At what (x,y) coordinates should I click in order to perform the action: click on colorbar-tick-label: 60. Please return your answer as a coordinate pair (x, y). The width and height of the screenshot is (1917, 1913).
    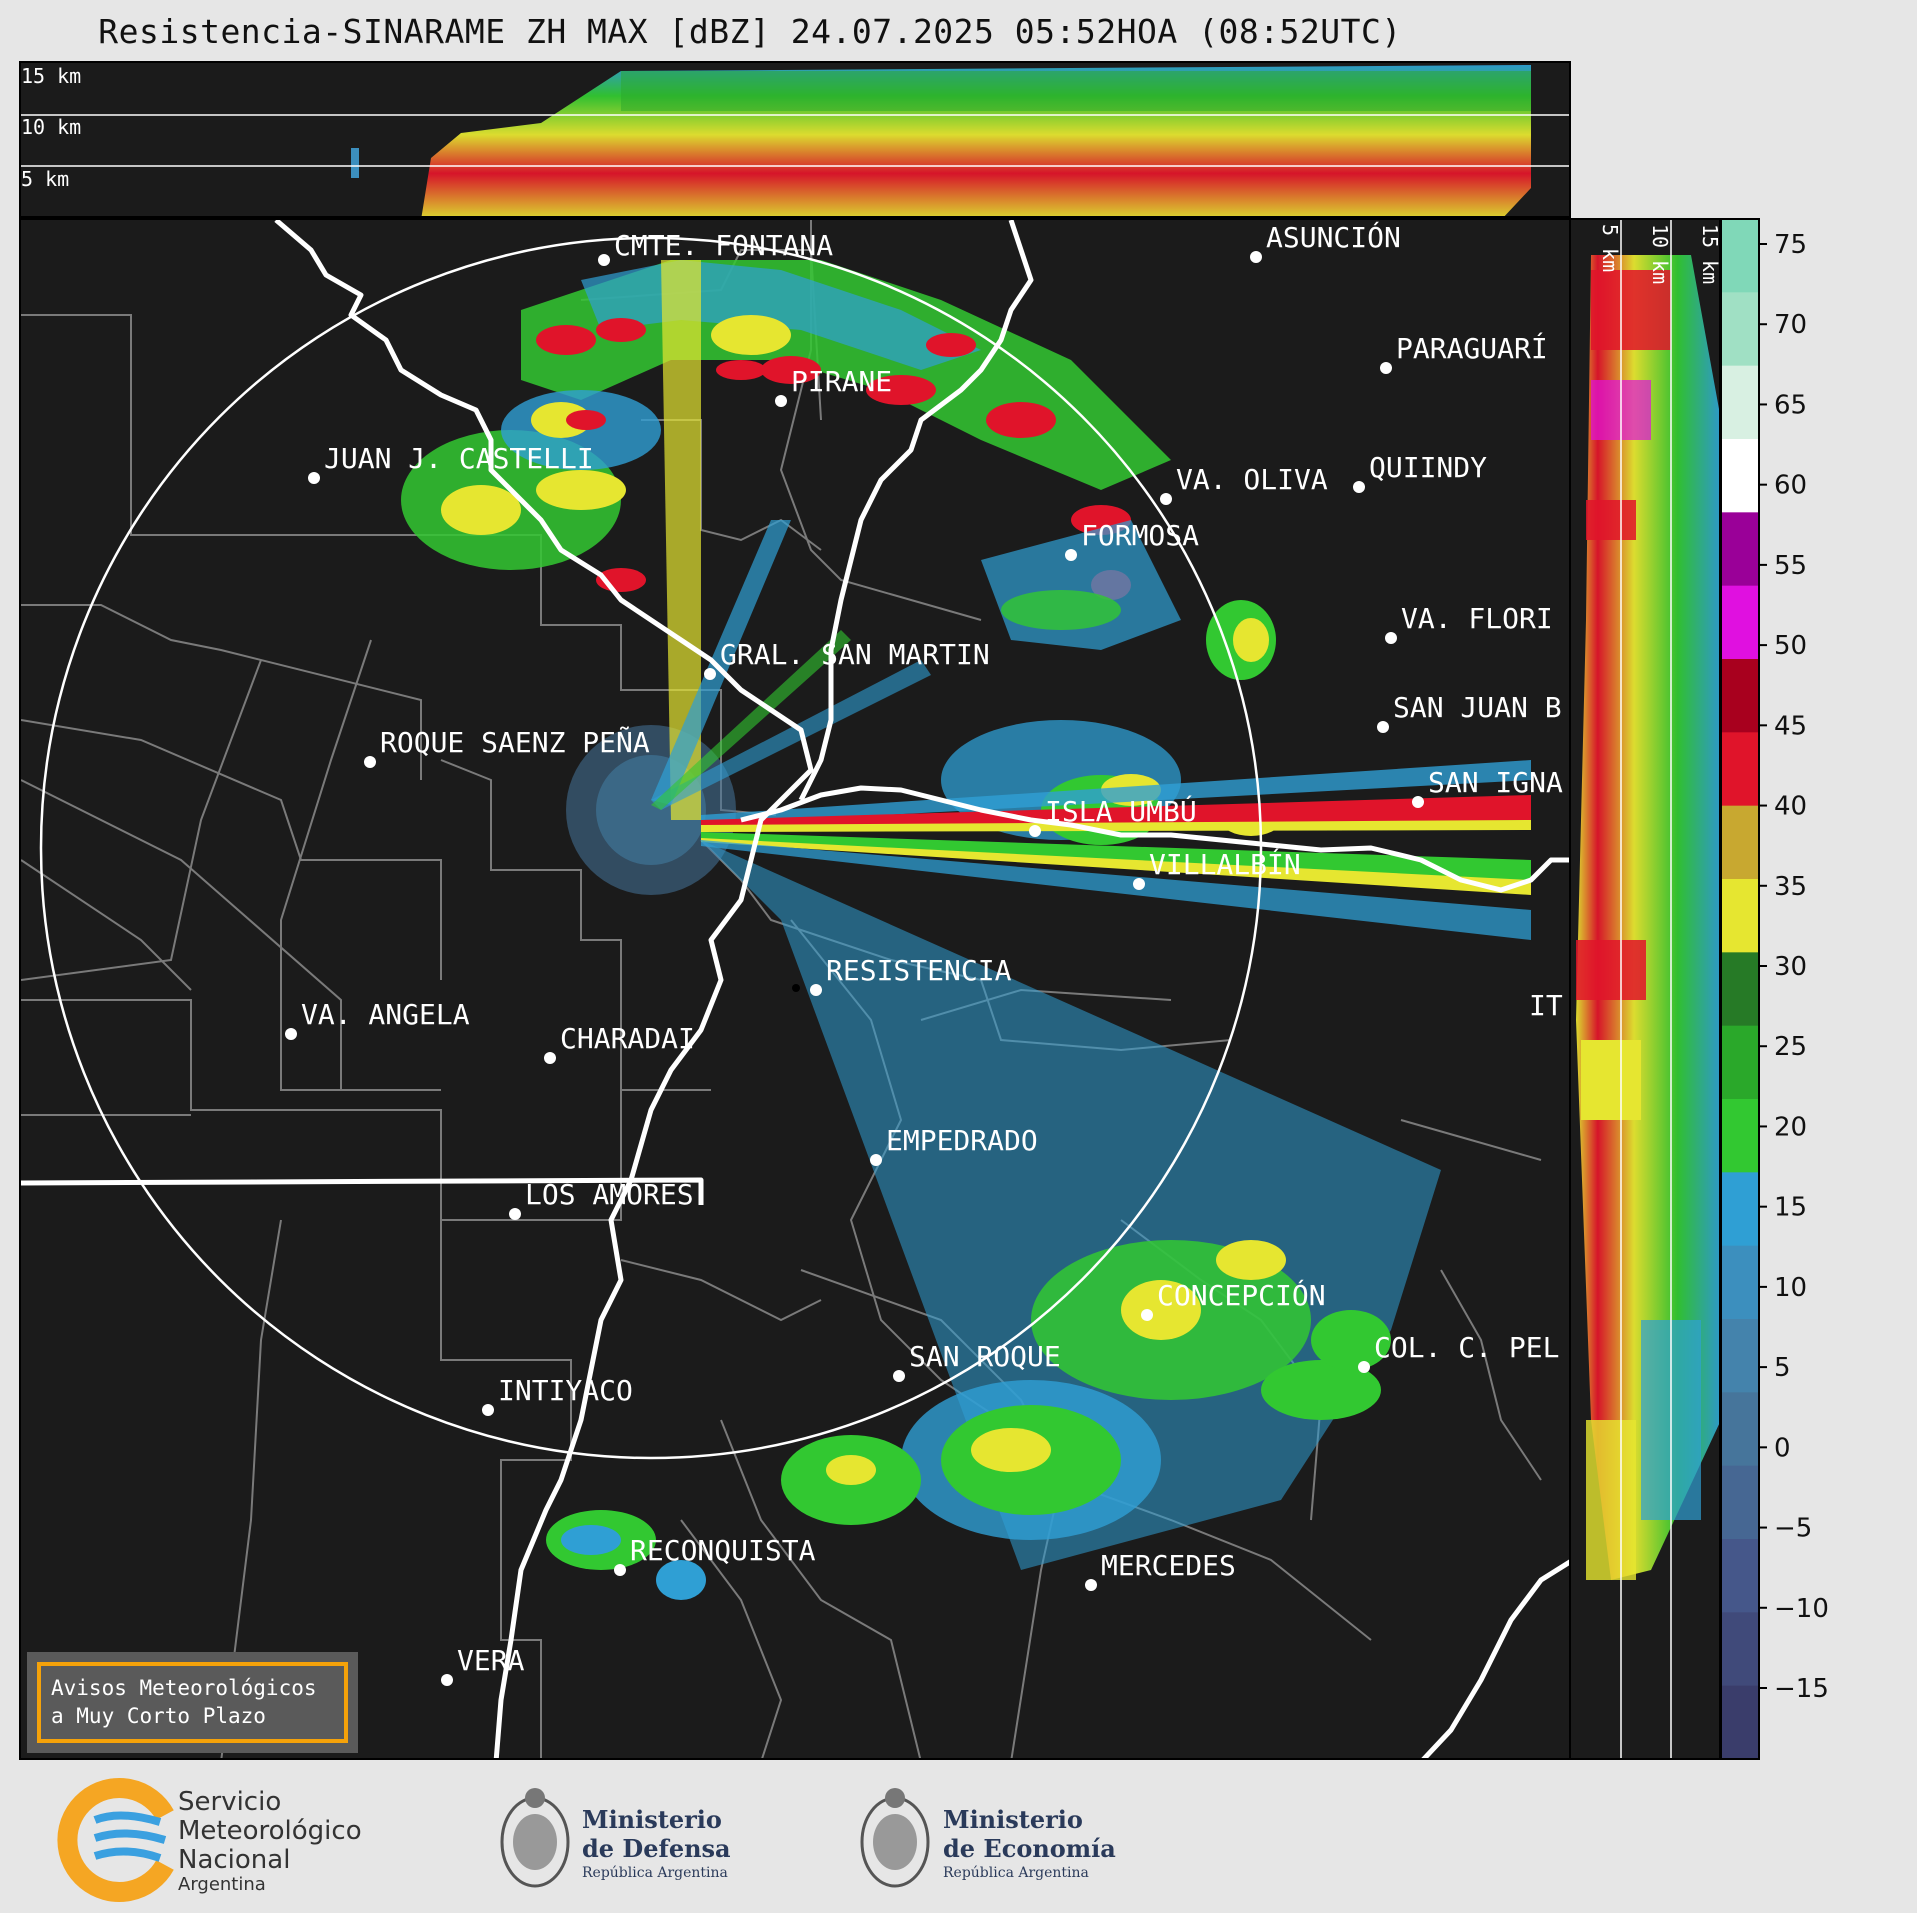
    Looking at the image, I should click on (1790, 486).